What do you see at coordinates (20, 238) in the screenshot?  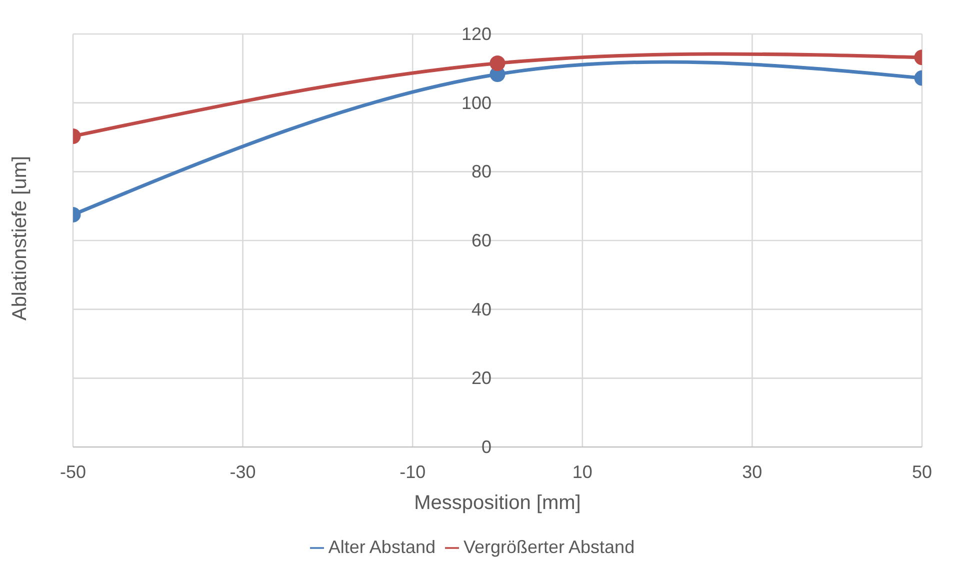 I see `y-axis-title: Ablationstiefe [um]` at bounding box center [20, 238].